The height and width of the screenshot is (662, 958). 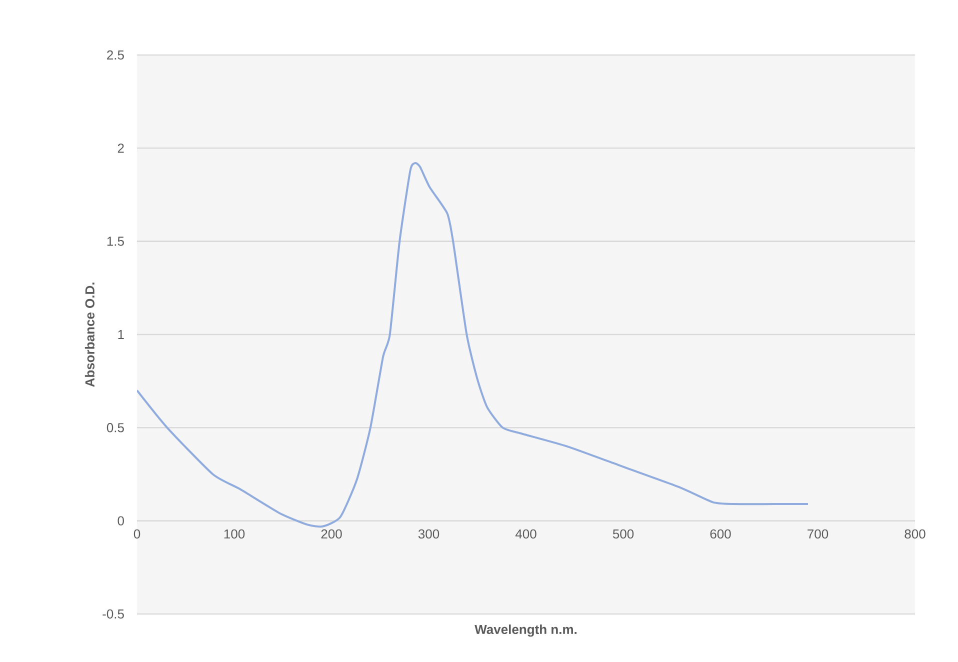 I want to click on y-tick-label: 2.5, so click(x=115, y=55).